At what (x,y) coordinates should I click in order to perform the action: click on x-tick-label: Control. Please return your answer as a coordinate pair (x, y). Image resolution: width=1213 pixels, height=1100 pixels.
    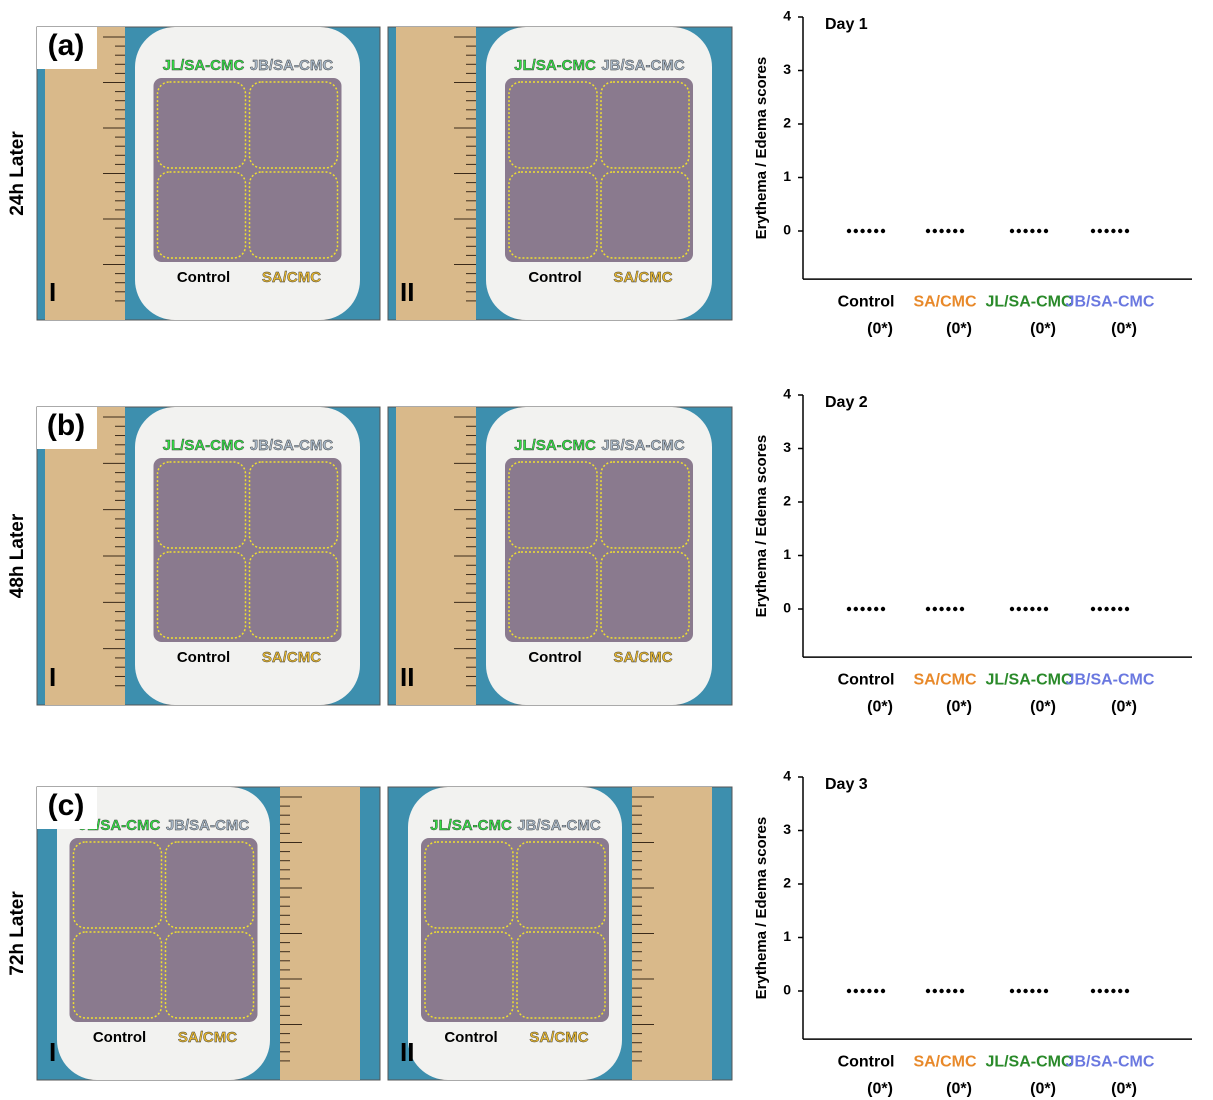
    Looking at the image, I should click on (866, 1061).